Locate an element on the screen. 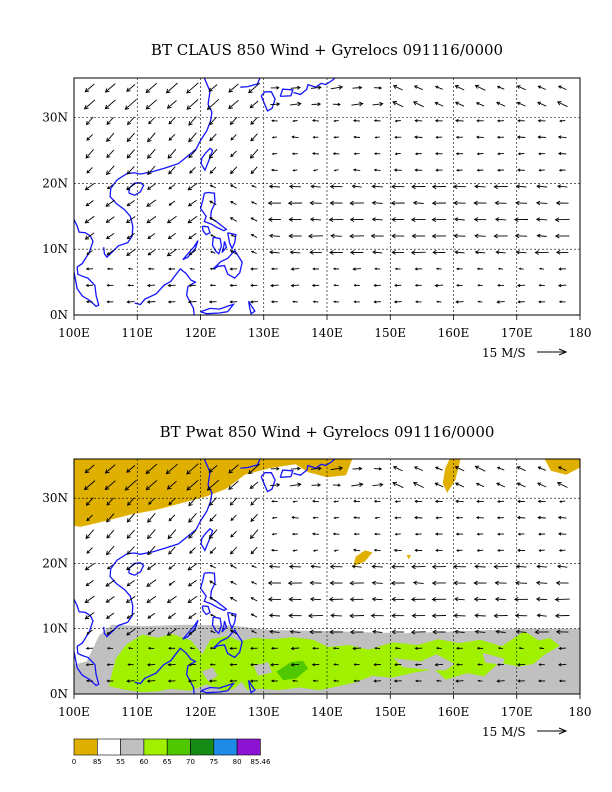  top-map-title: BT CLAUS 850 Wind + Gyrelocs 091116/0000 is located at coordinates (327, 50).